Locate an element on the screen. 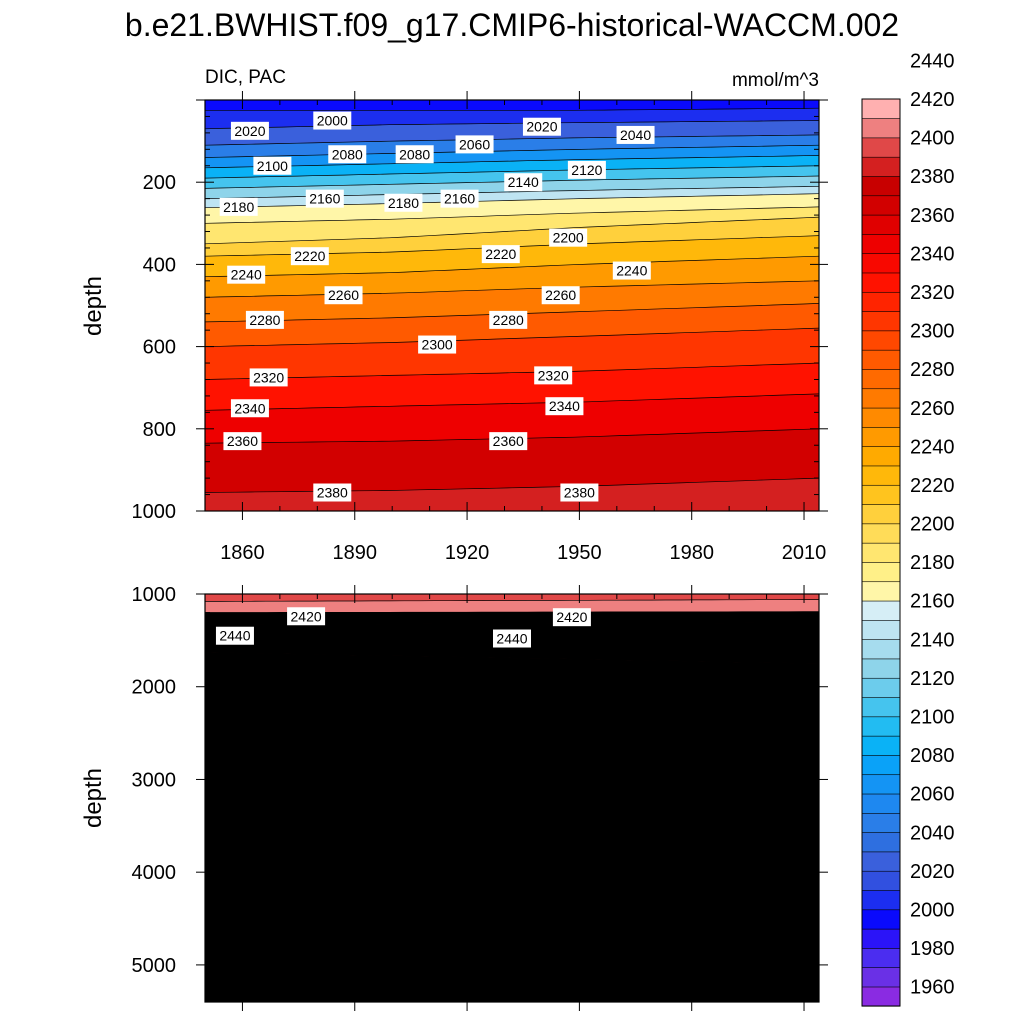  colorbar-tick-label: 2000 is located at coordinates (932, 911).